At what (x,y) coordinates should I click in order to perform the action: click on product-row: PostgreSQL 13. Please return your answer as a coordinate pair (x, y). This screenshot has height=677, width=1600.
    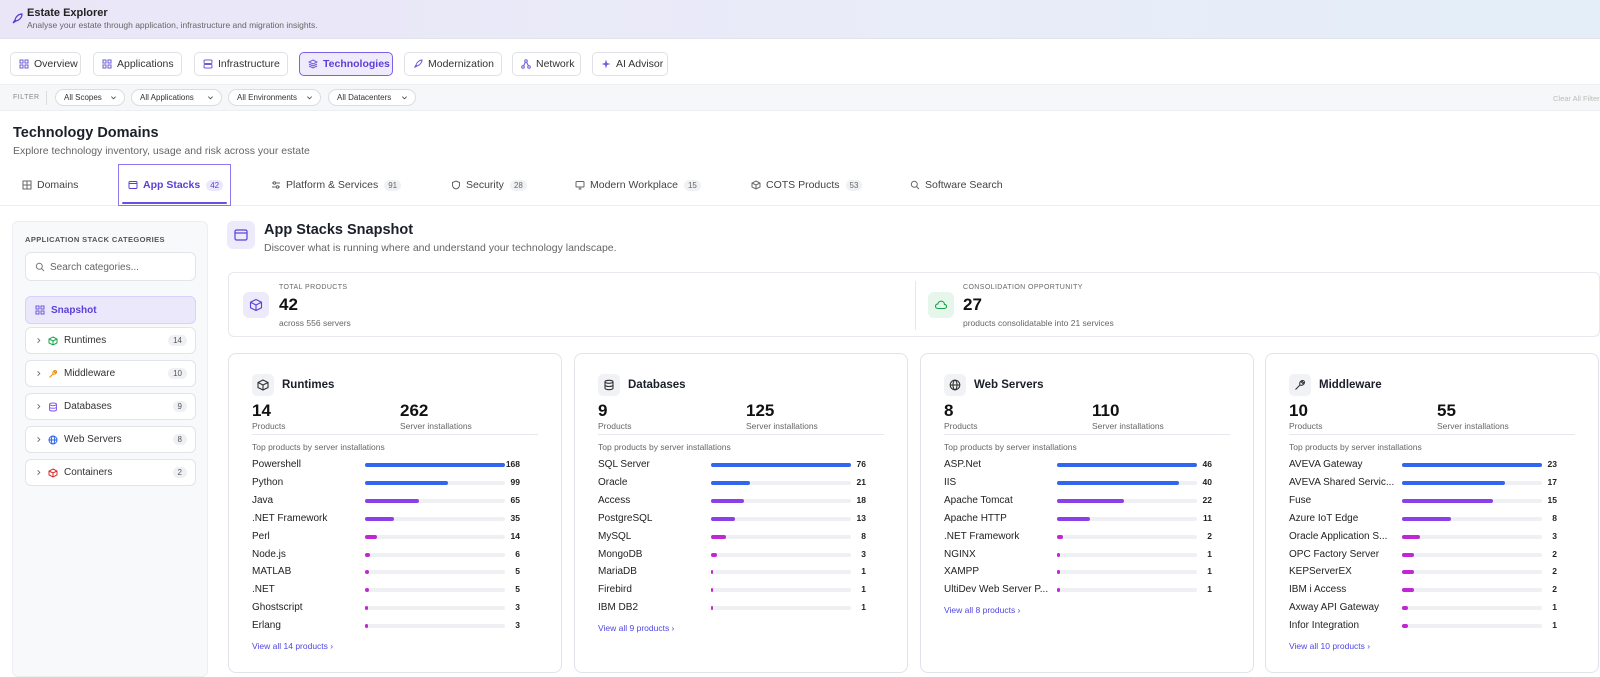
    Looking at the image, I should click on (736, 519).